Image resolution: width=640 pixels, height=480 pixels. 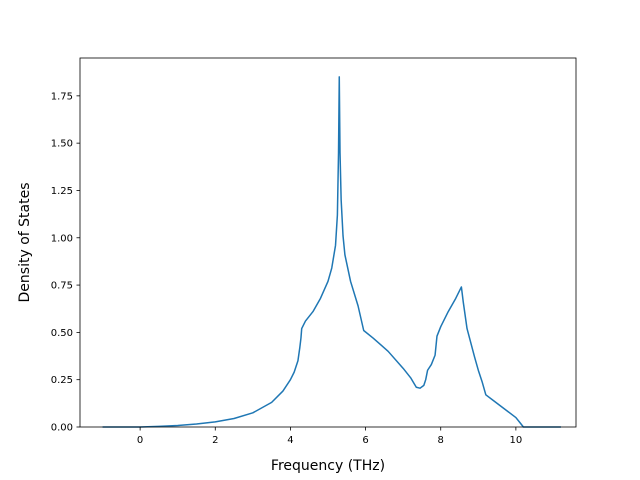 What do you see at coordinates (516, 440) in the screenshot?
I see `x-tick-label: 10` at bounding box center [516, 440].